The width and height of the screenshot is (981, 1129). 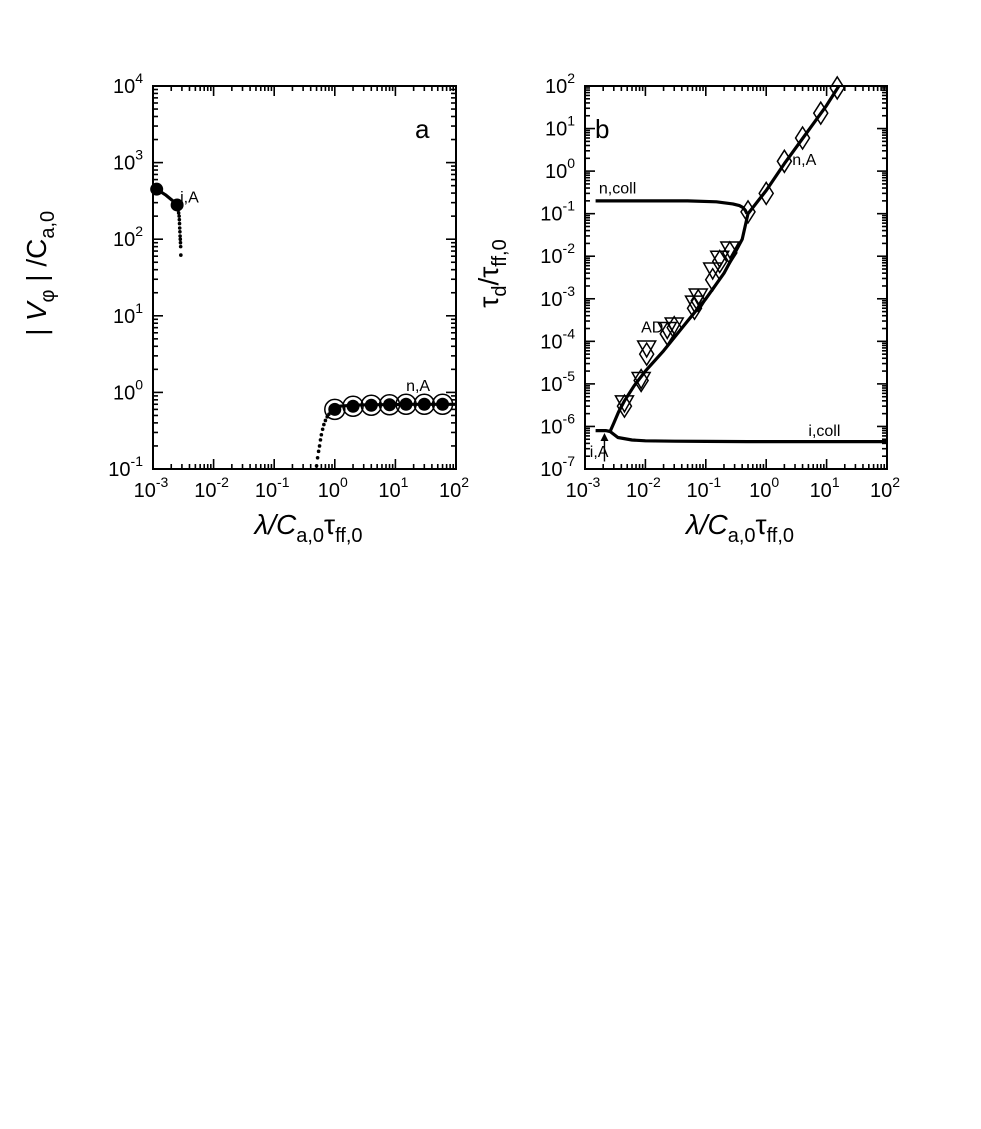 I want to click on annotation-label: n,A, so click(x=418, y=386).